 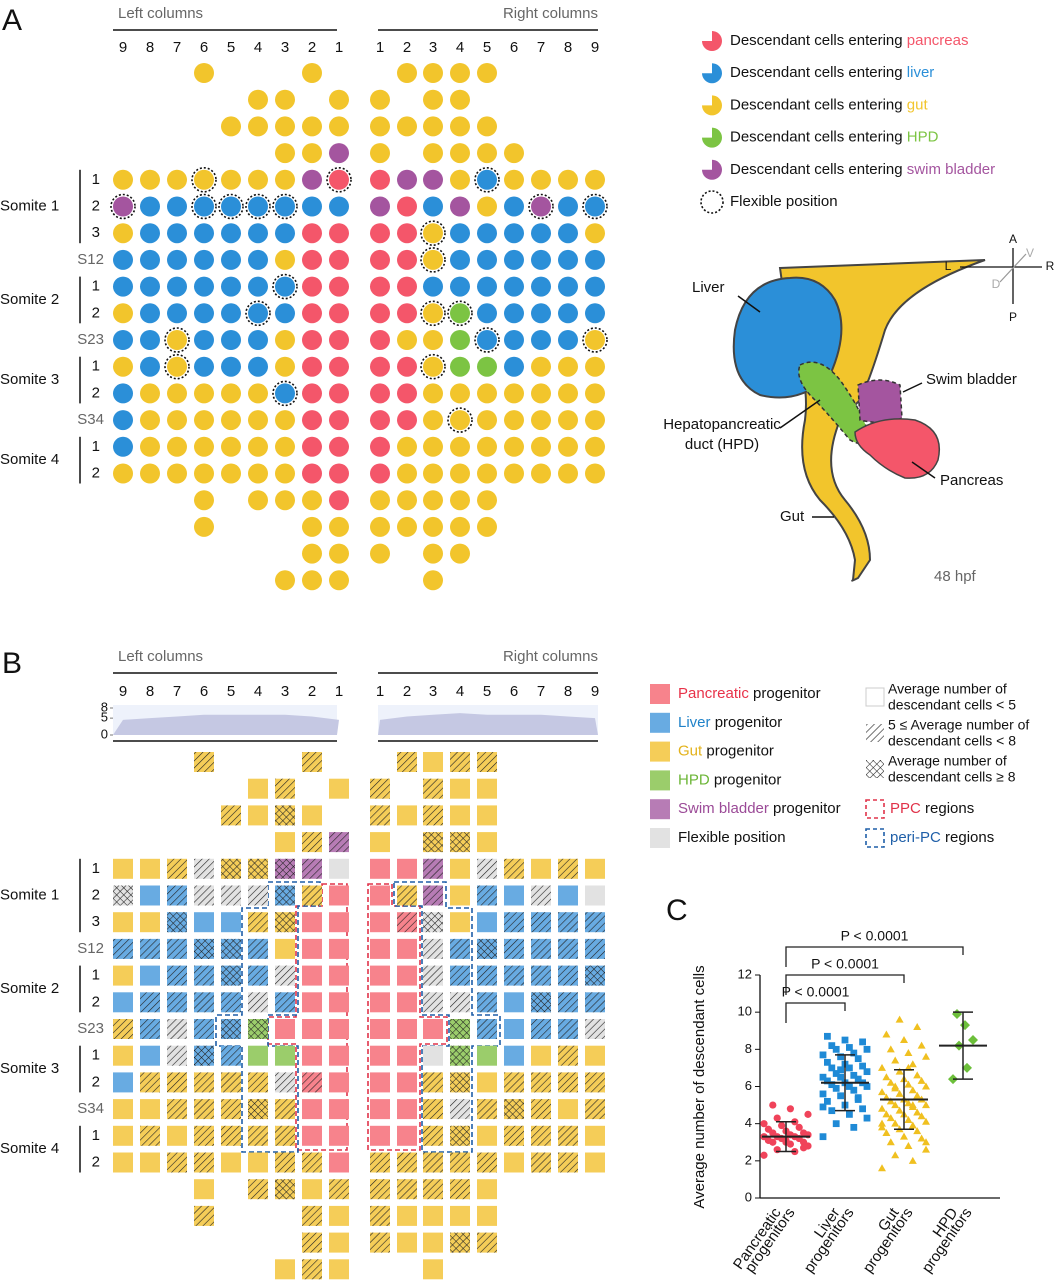 What do you see at coordinates (918, 104) in the screenshot?
I see `legend-term: gut` at bounding box center [918, 104].